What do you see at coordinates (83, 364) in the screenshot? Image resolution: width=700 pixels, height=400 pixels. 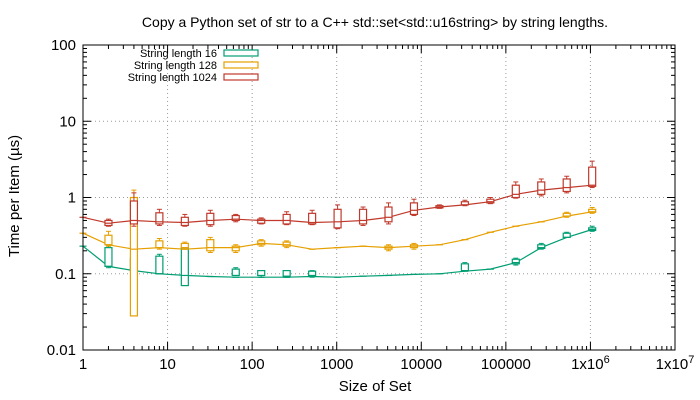 I see `x-tick-label: 1` at bounding box center [83, 364].